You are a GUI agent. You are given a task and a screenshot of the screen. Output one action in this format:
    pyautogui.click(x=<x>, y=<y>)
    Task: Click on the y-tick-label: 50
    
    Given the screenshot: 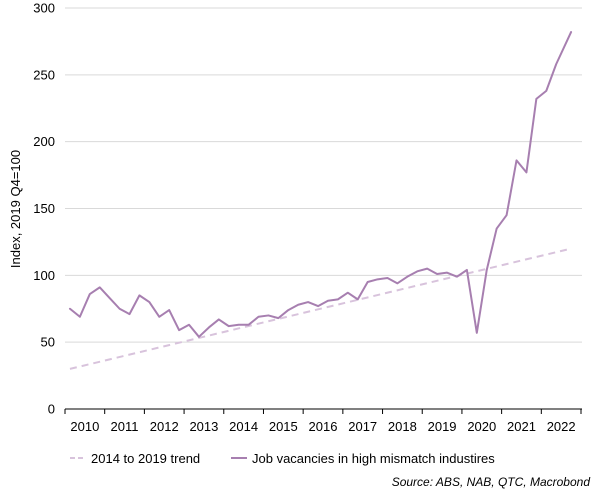 What is the action you would take?
    pyautogui.click(x=48, y=342)
    